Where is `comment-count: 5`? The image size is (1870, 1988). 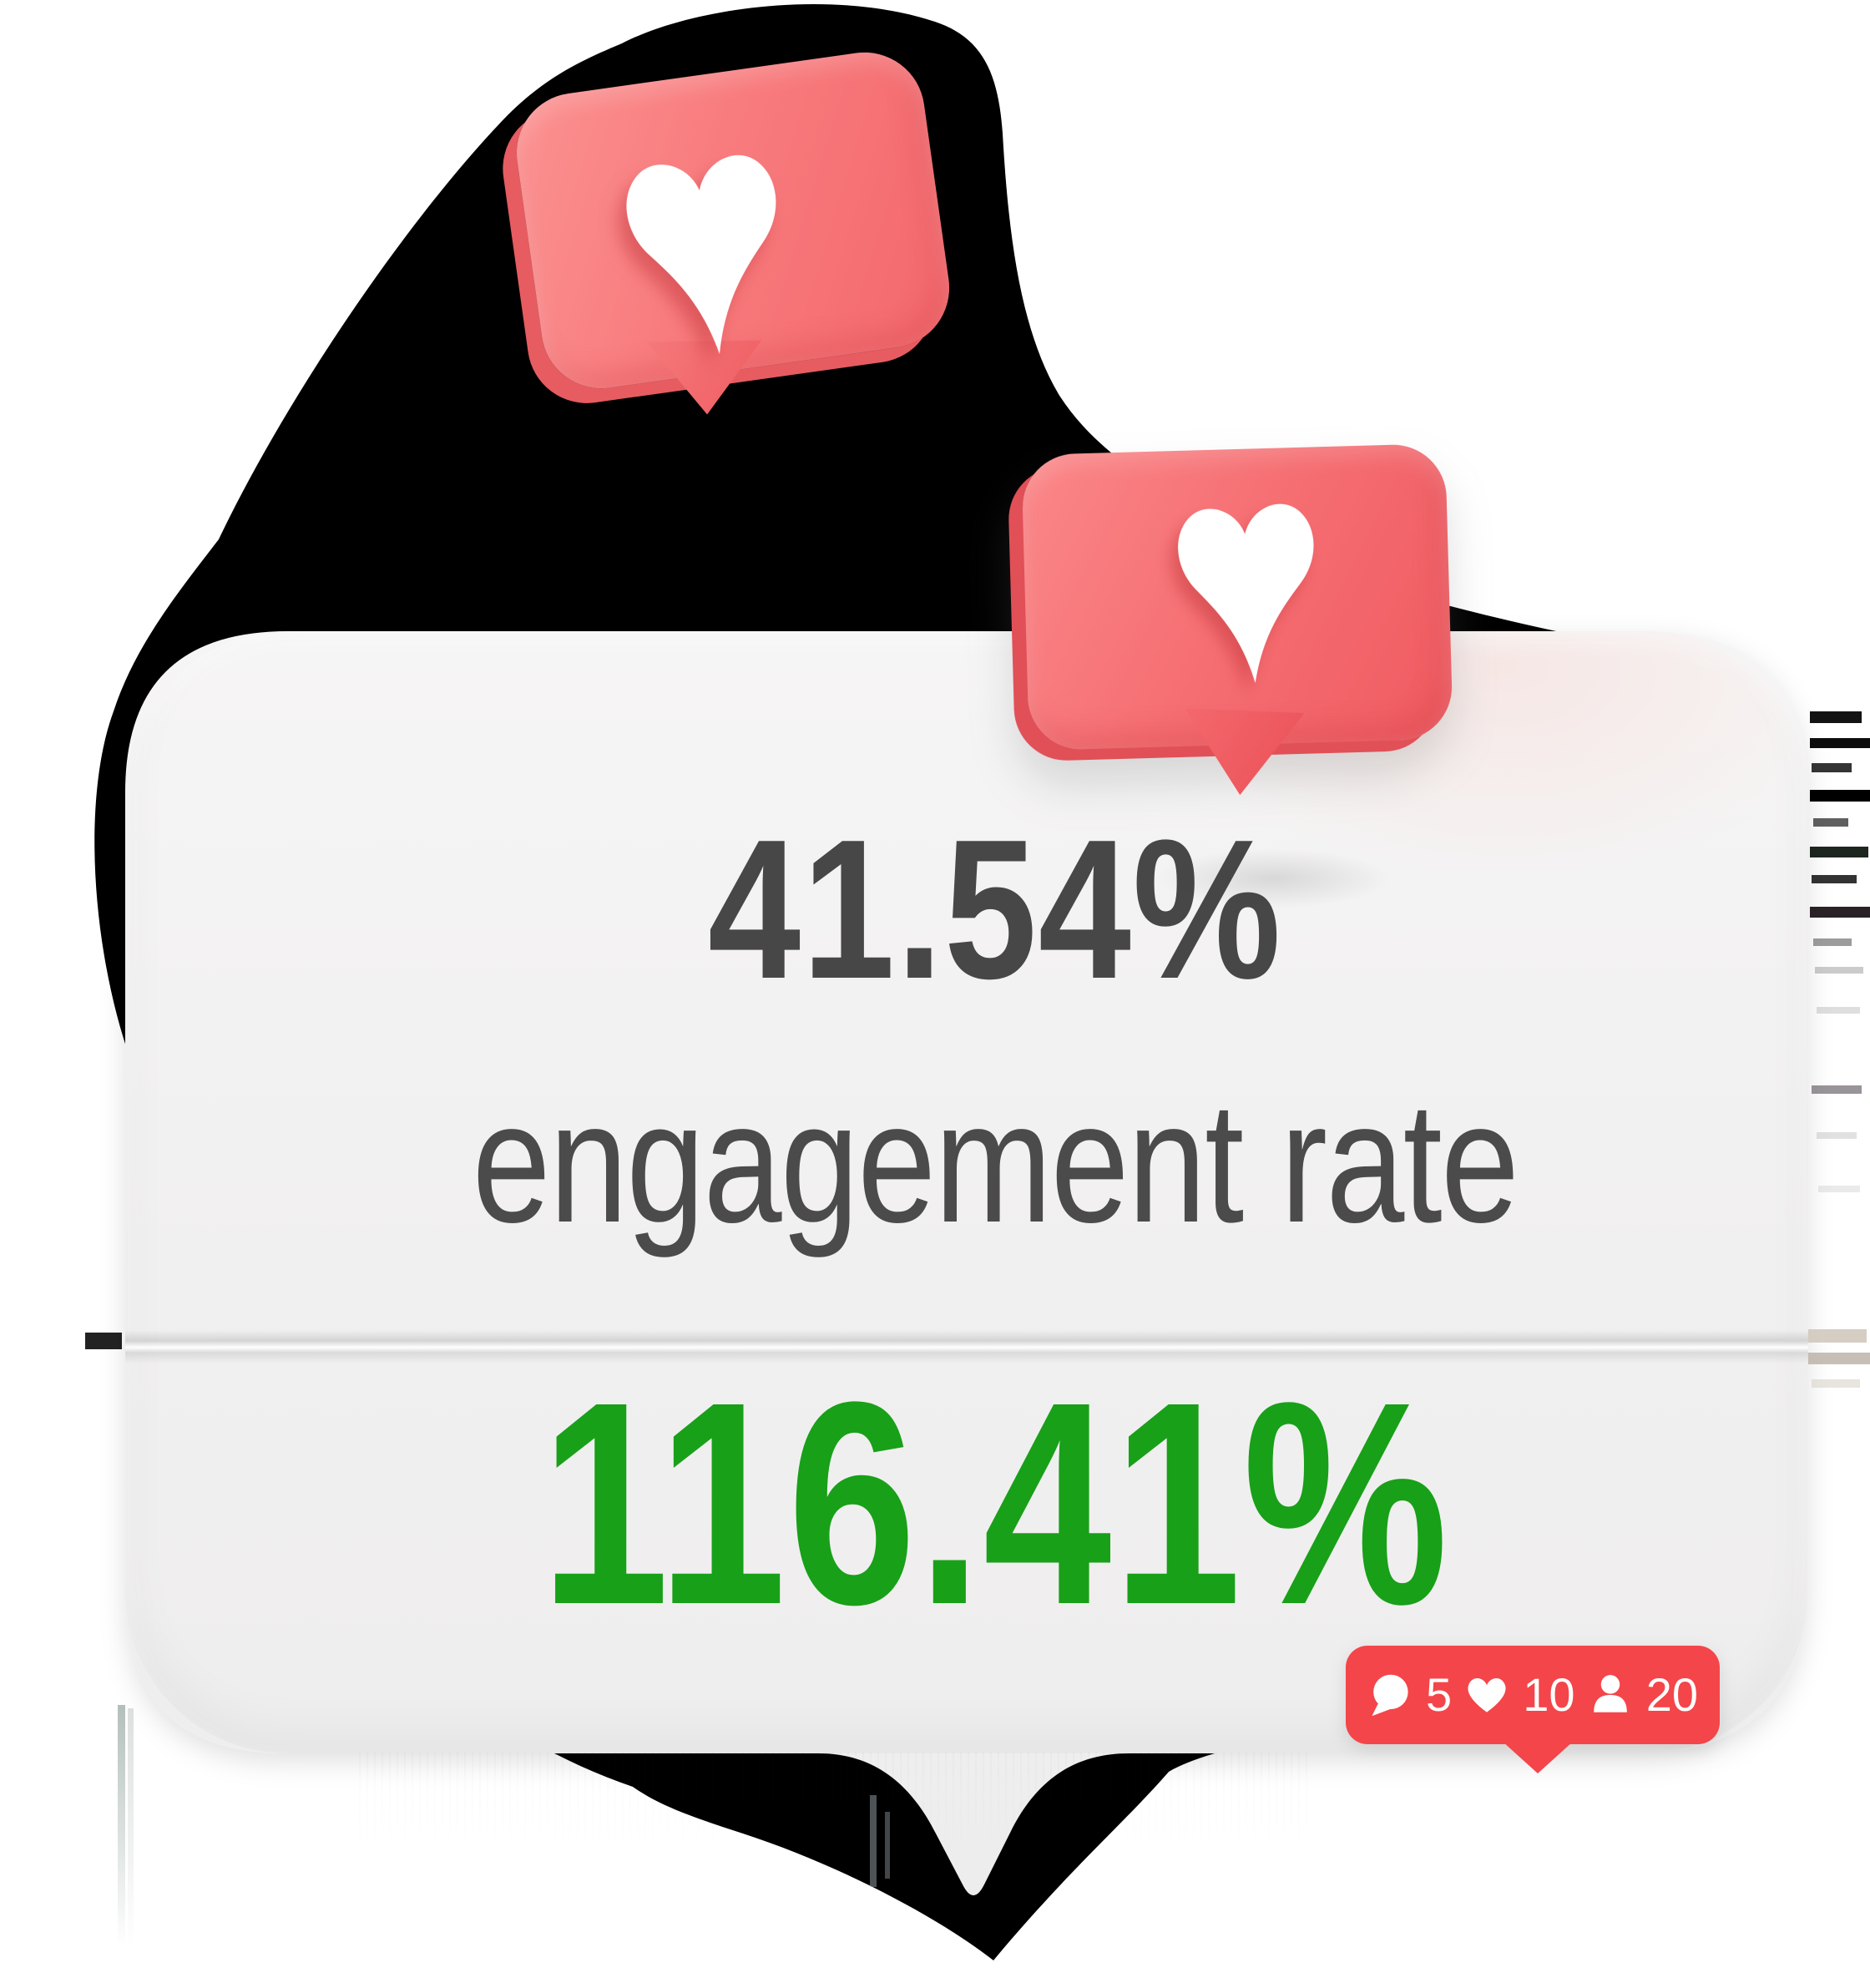
comment-count: 5 is located at coordinates (1439, 1695).